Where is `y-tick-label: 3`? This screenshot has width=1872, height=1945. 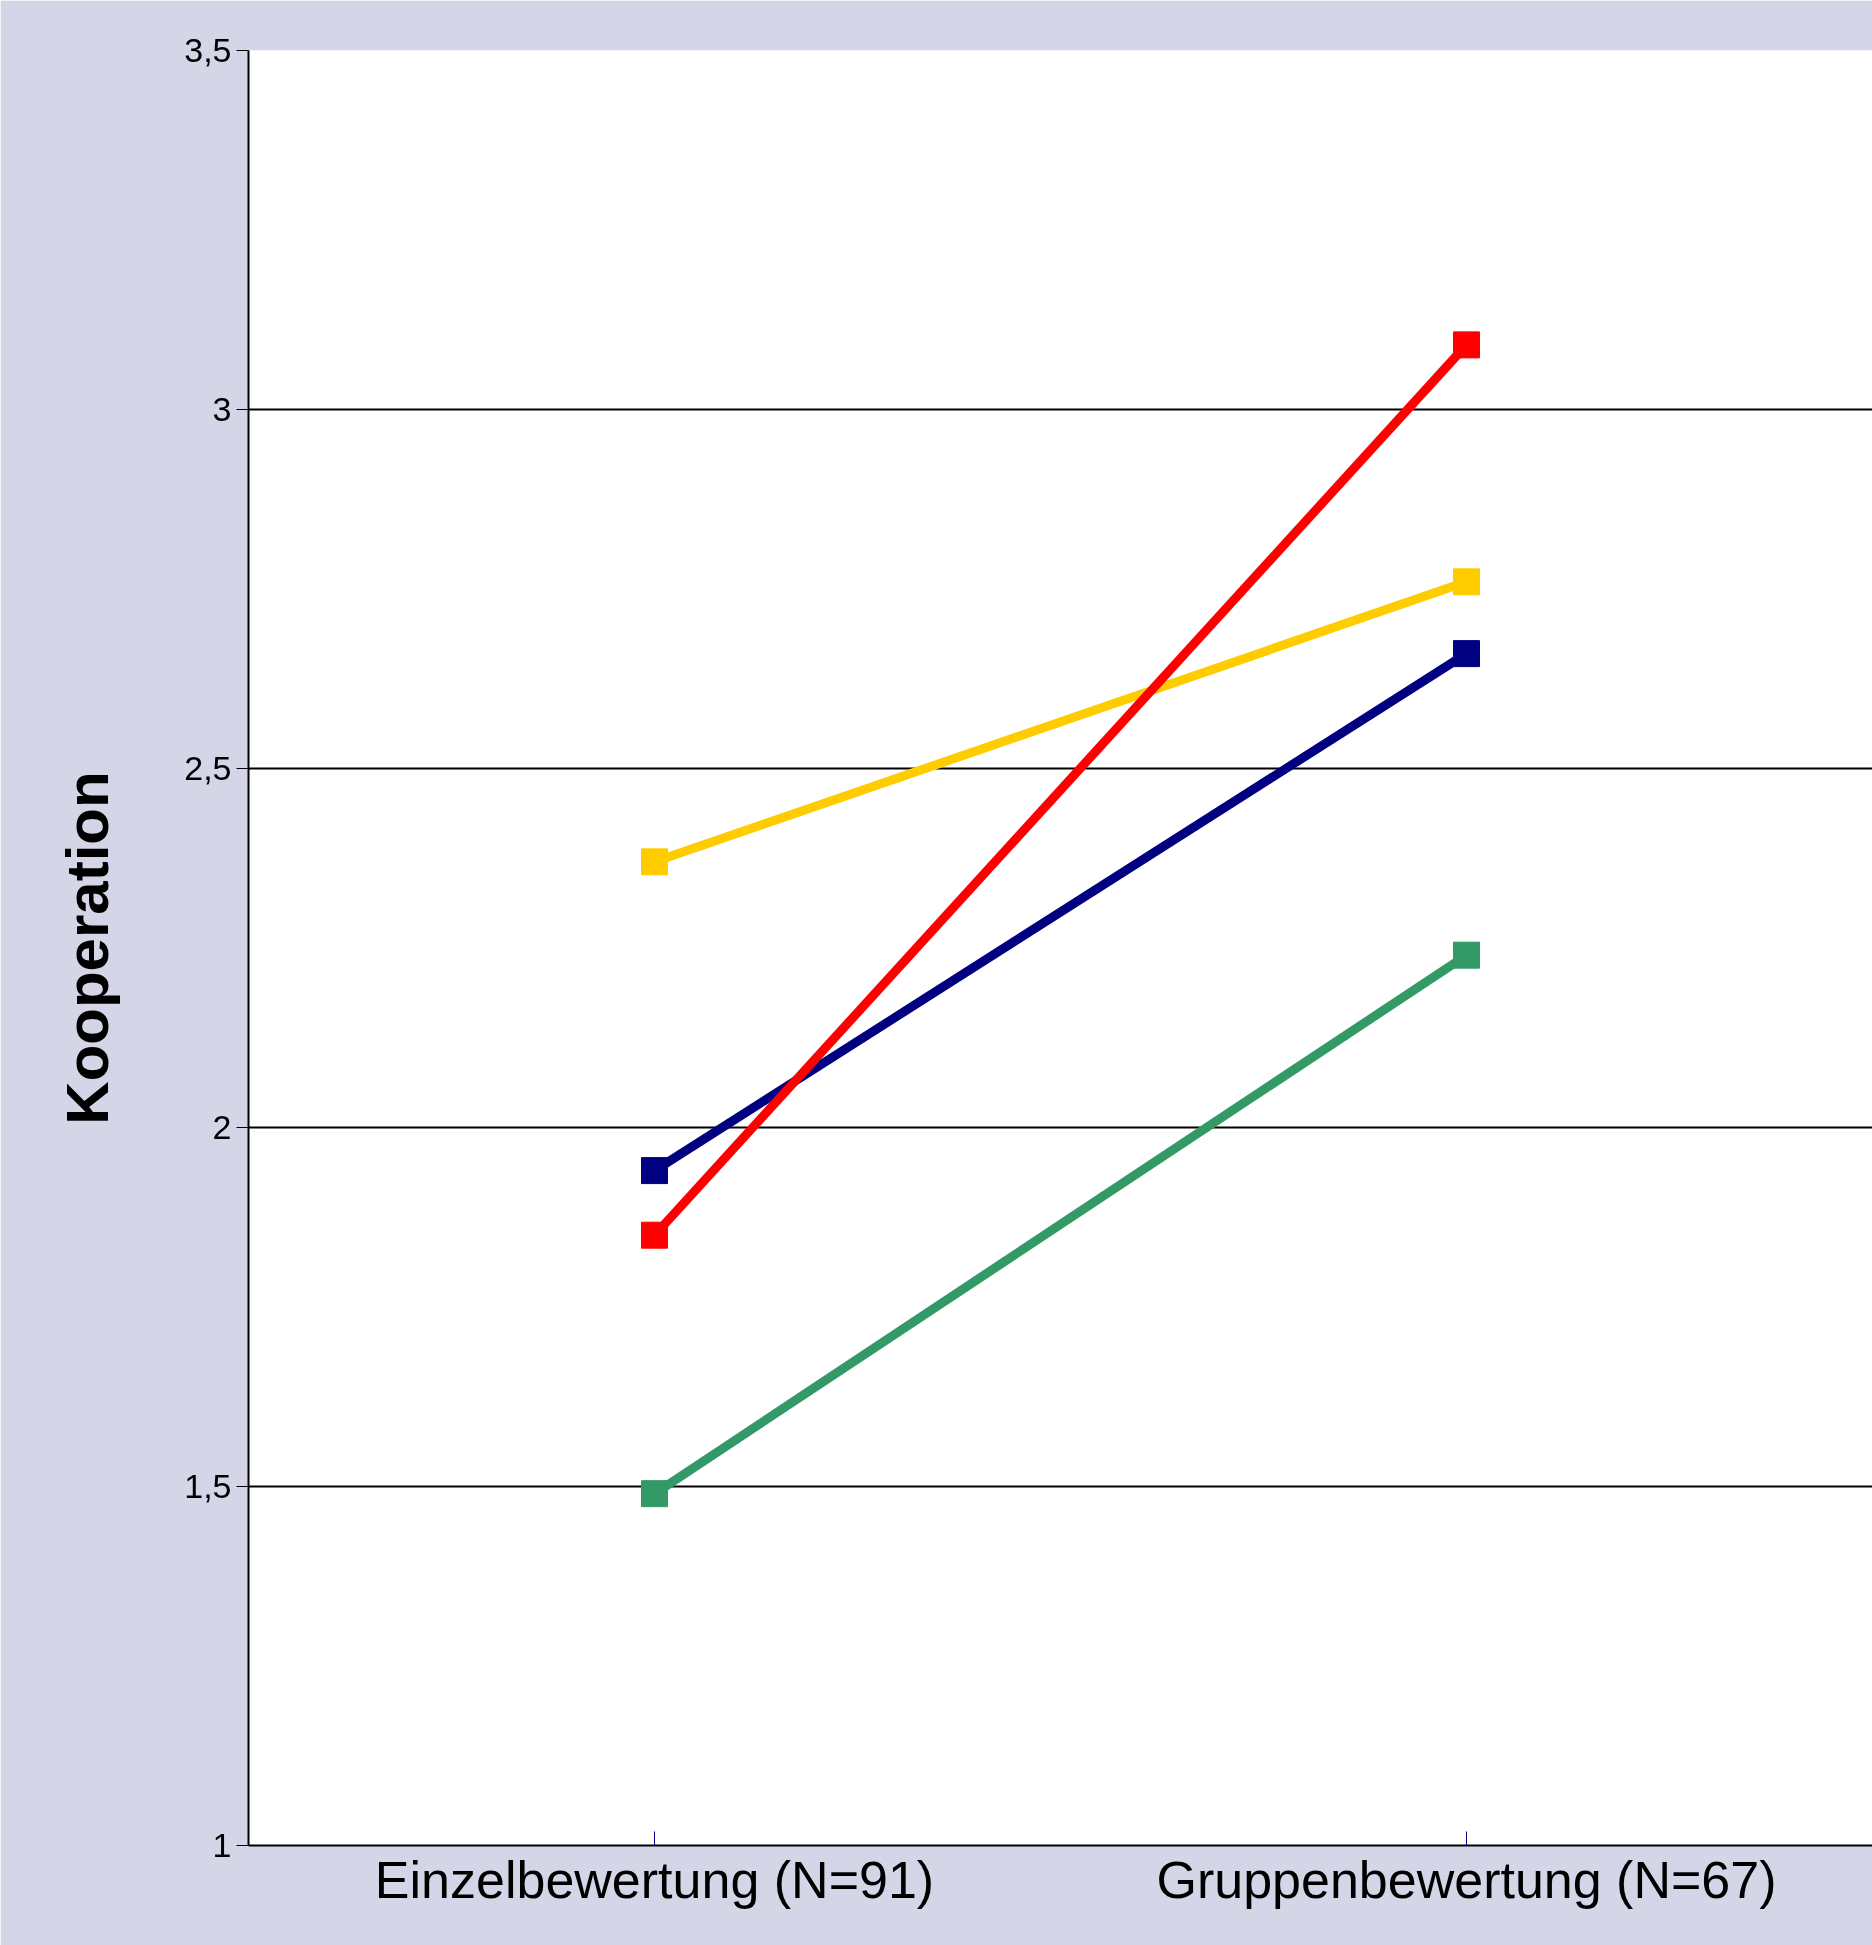 y-tick-label: 3 is located at coordinates (222, 409).